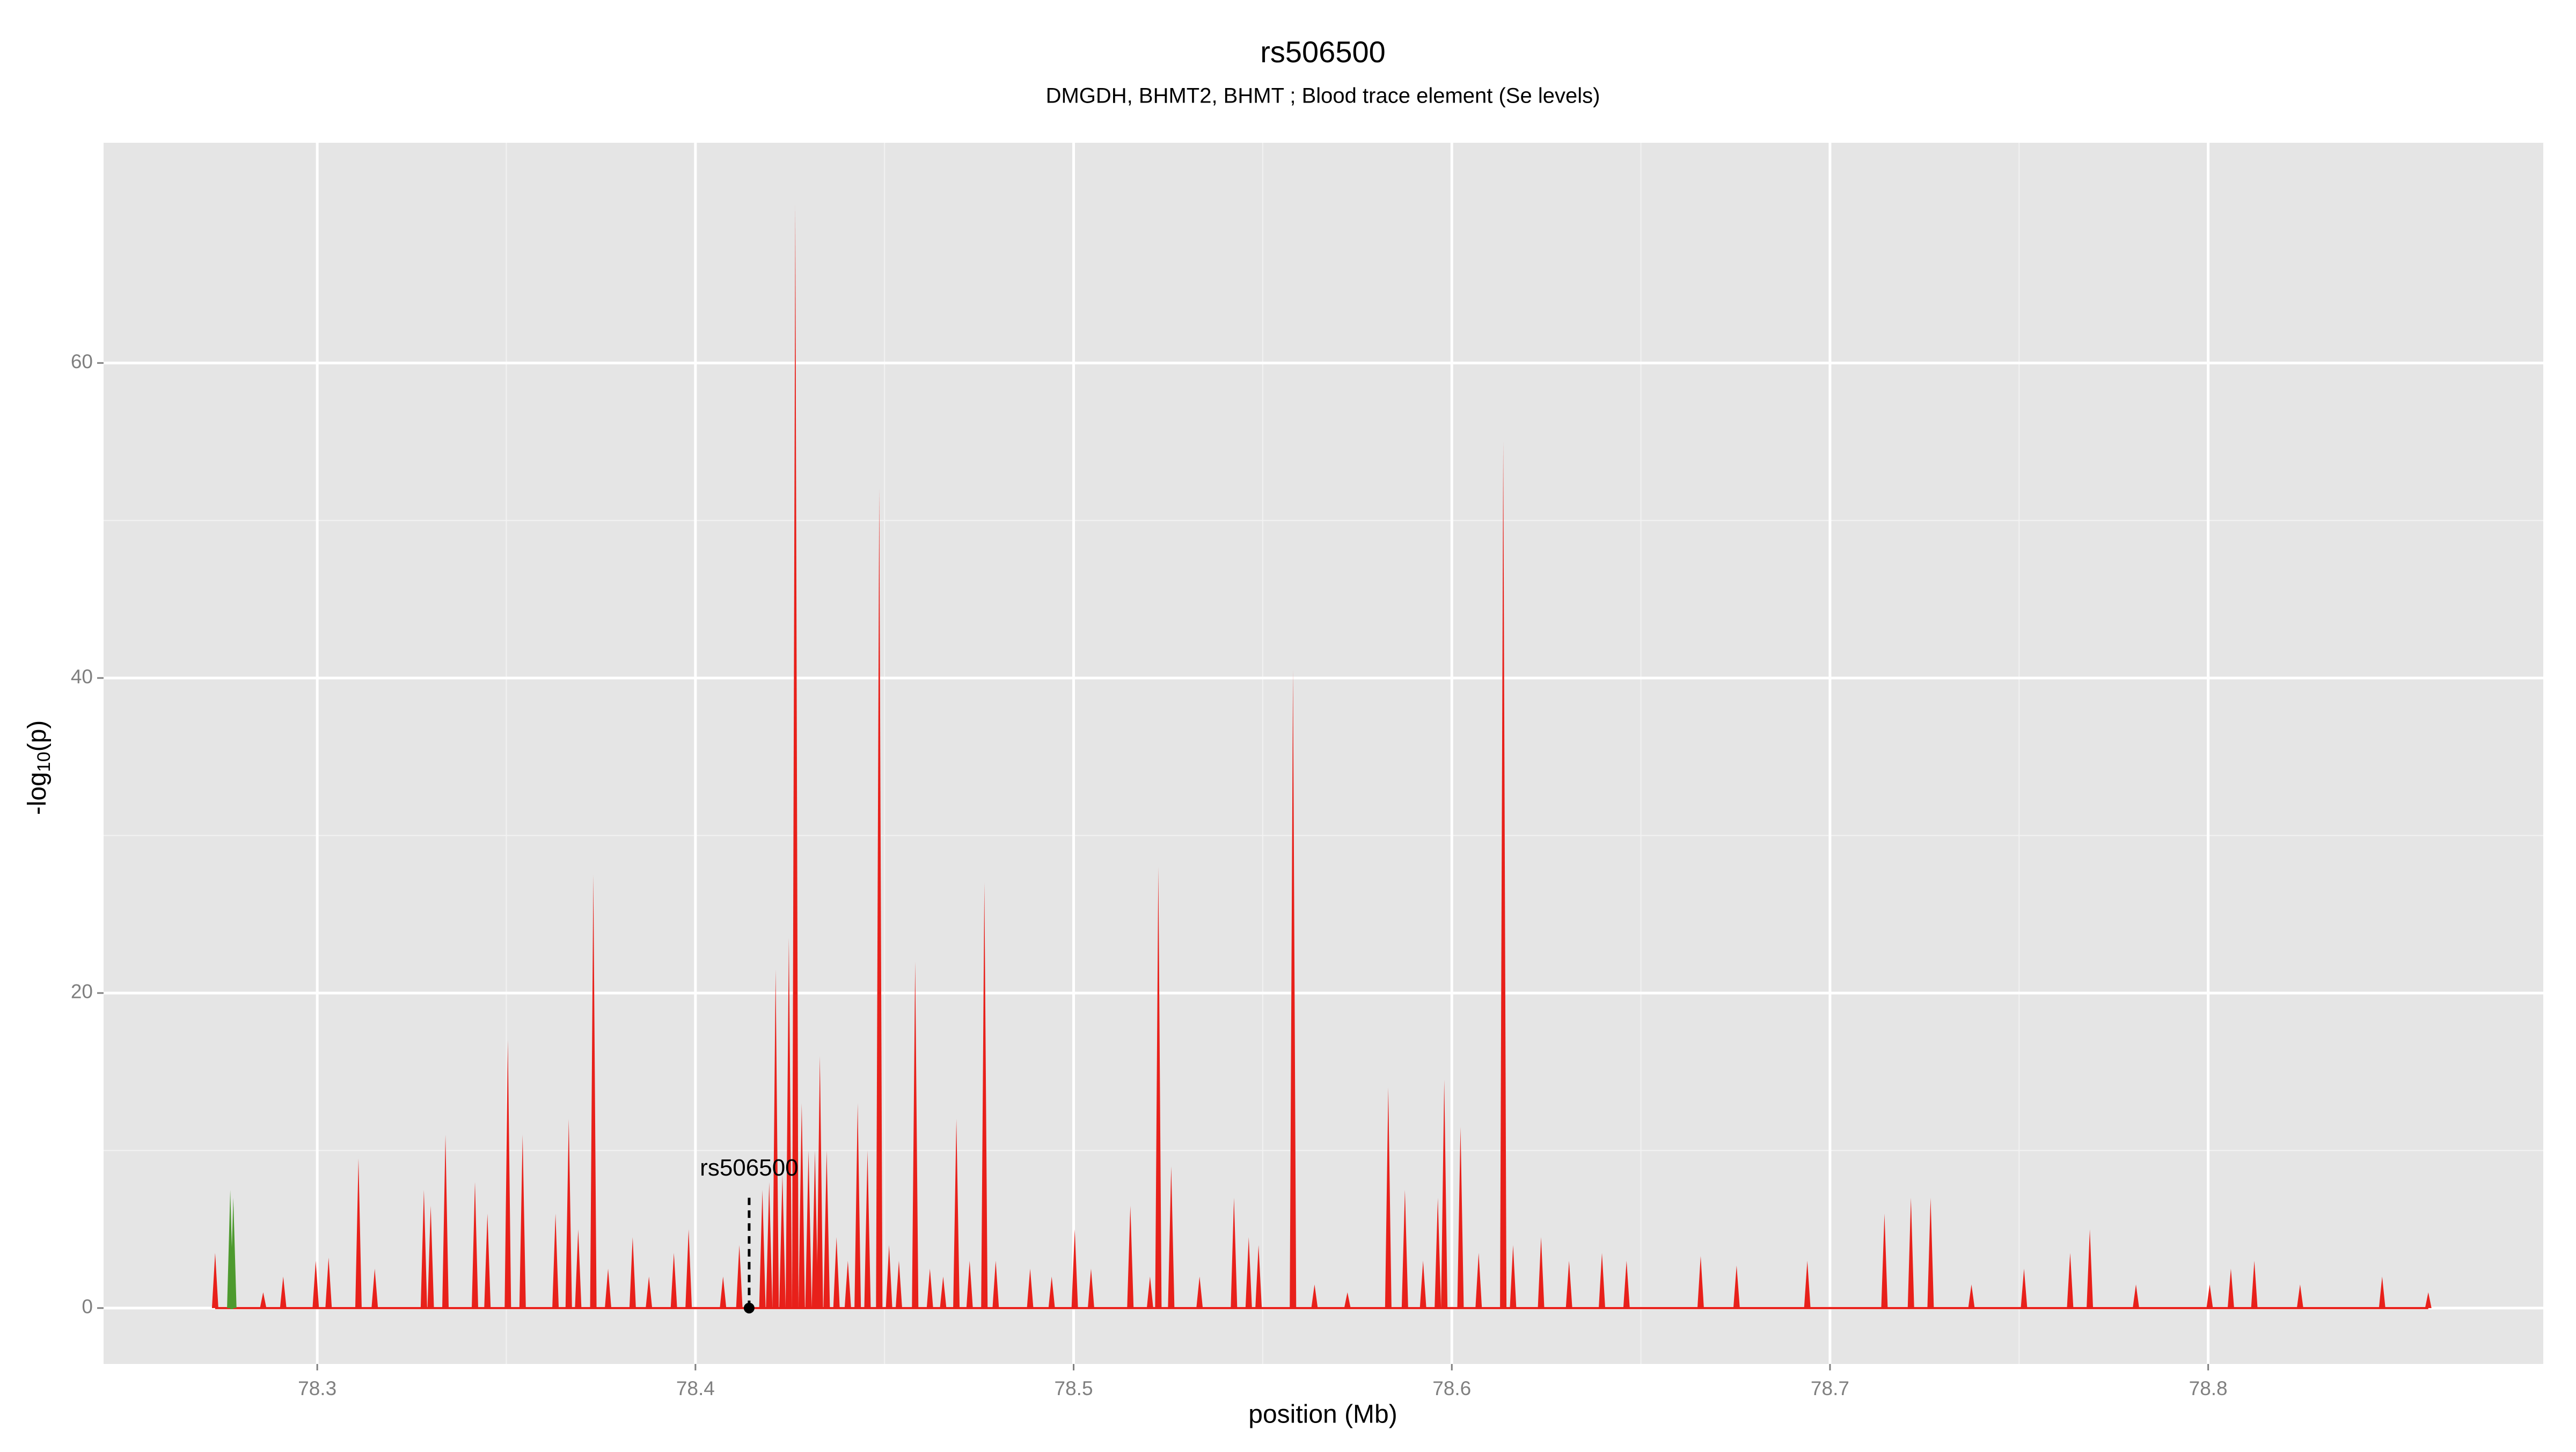 Image resolution: width=2576 pixels, height=1452 pixels. What do you see at coordinates (1074, 1388) in the screenshot?
I see `x-tick-label: 78.5` at bounding box center [1074, 1388].